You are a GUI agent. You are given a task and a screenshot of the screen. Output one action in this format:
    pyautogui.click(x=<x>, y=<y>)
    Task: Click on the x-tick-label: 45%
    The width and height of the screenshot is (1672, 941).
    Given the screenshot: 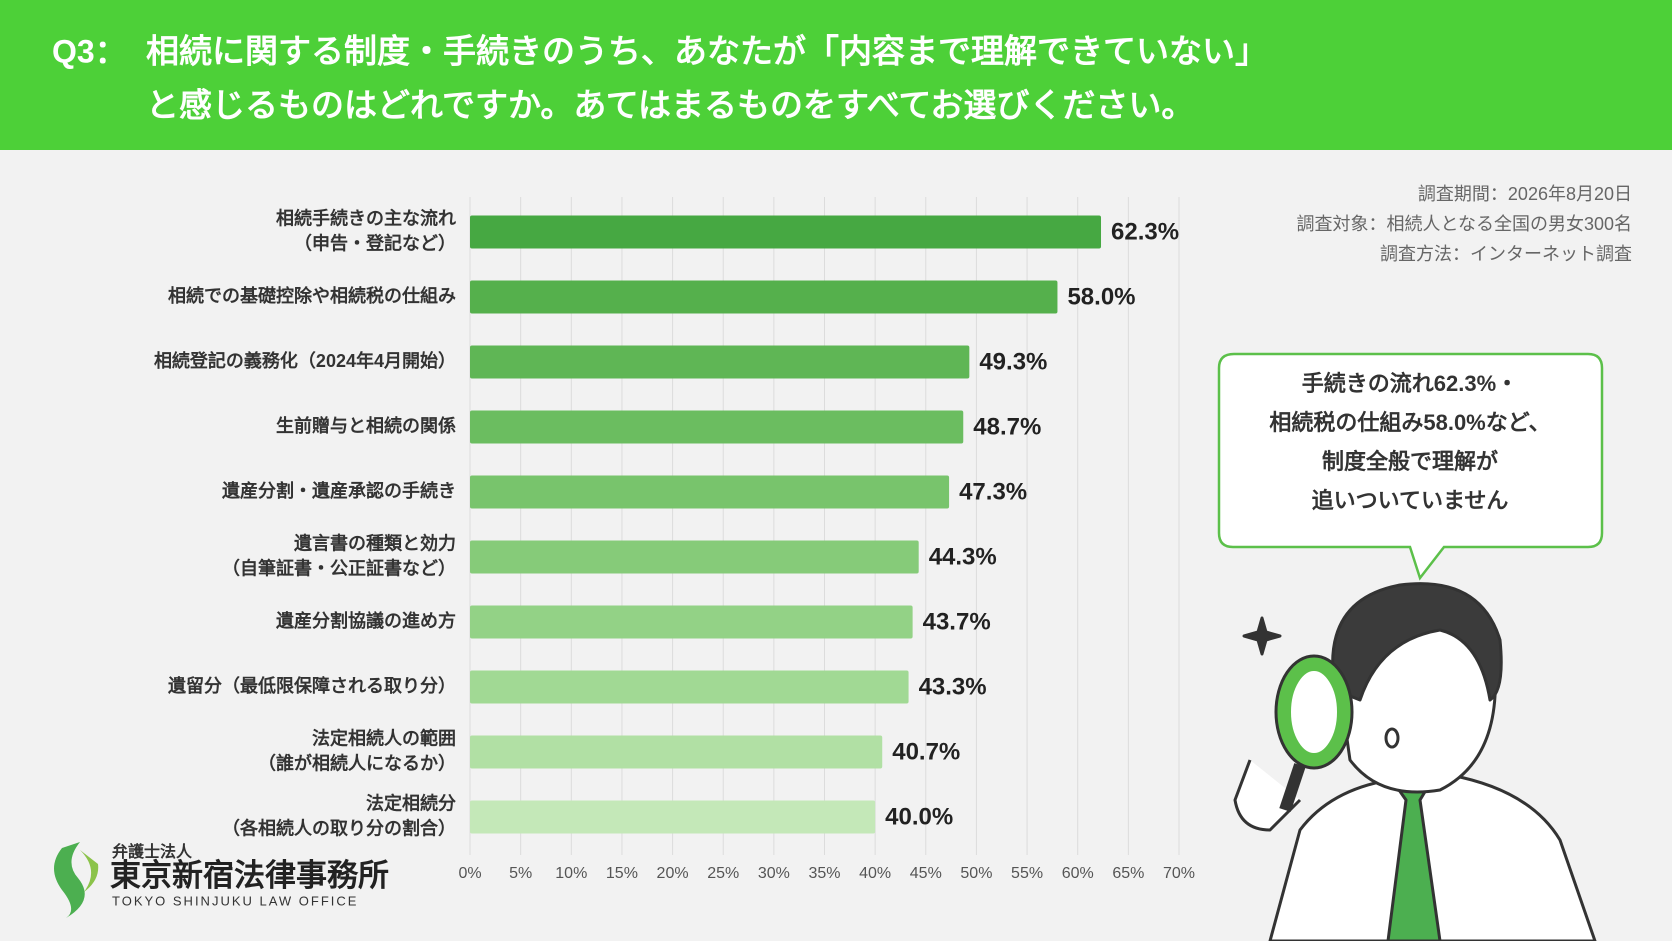 What is the action you would take?
    pyautogui.click(x=926, y=873)
    